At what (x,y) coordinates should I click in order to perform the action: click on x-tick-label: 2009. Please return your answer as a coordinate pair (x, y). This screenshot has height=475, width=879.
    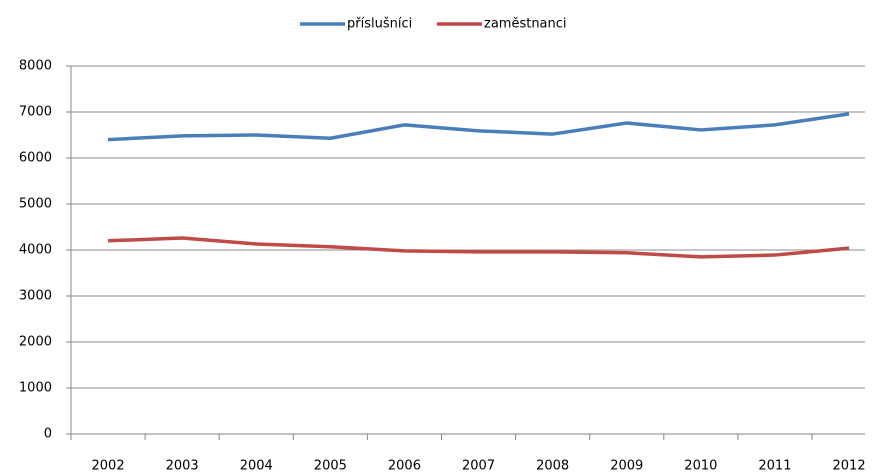
    Looking at the image, I should click on (626, 466).